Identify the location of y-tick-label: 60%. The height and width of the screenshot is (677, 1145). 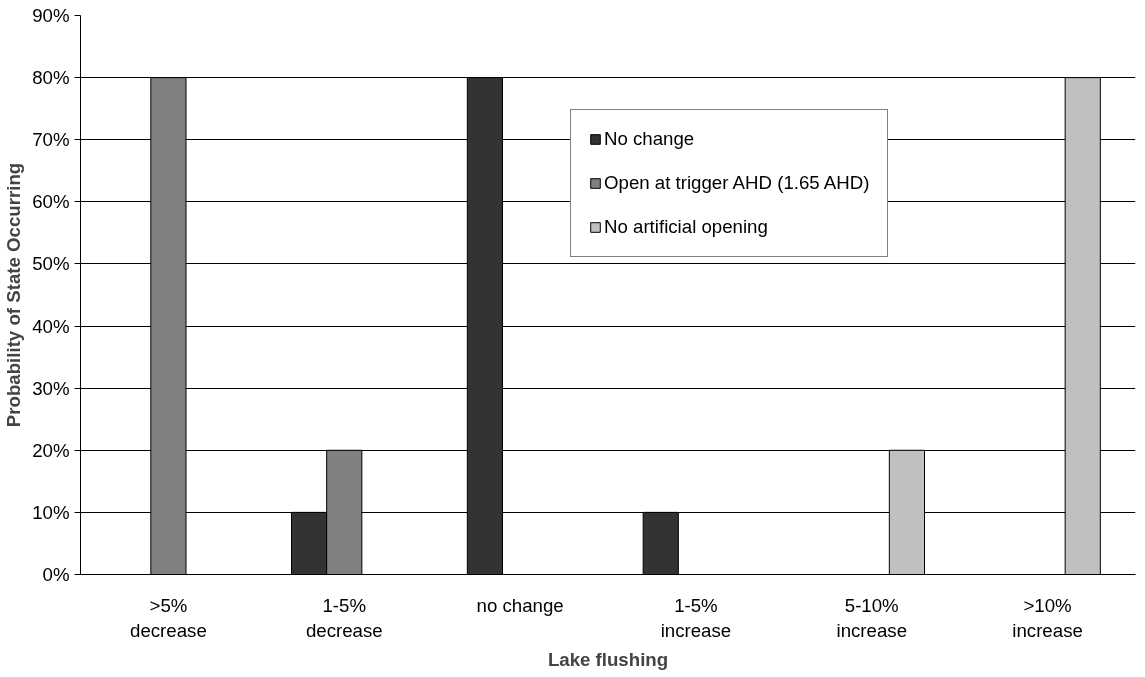
(51, 202).